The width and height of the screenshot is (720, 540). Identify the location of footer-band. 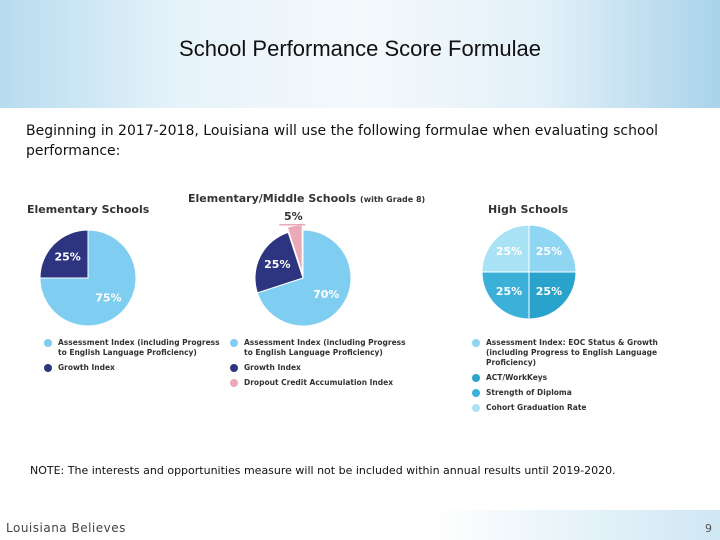
(360, 525).